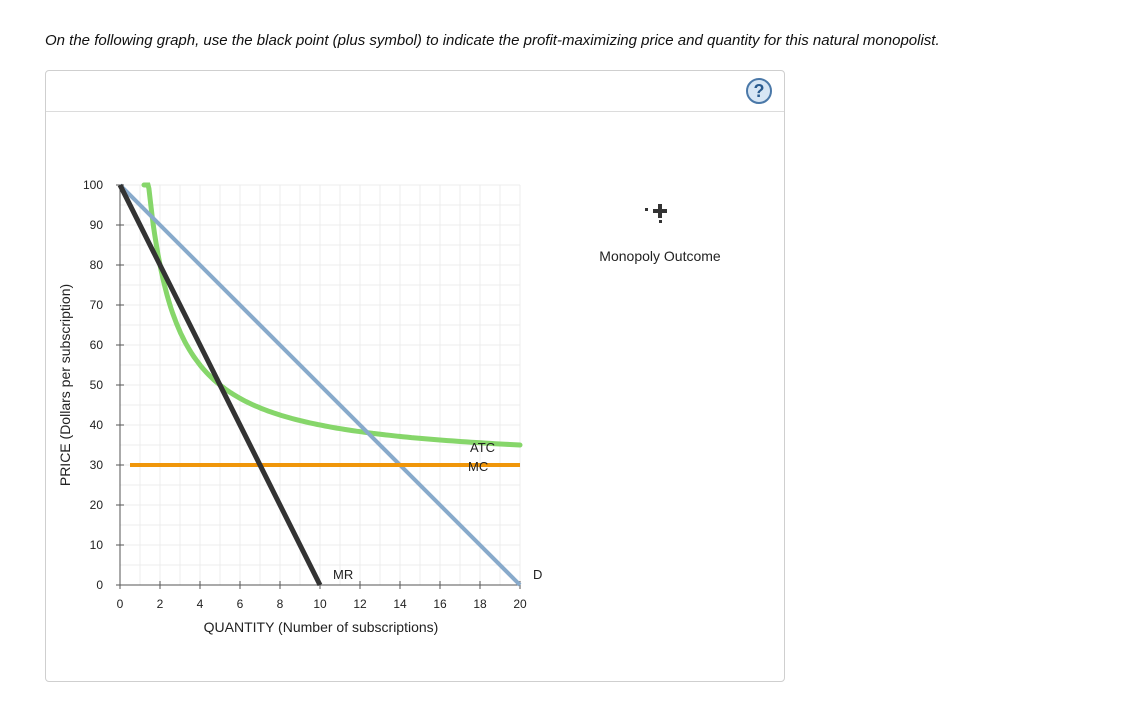 This screenshot has width=1121, height=712. I want to click on curve-label-mr: MR, so click(343, 574).